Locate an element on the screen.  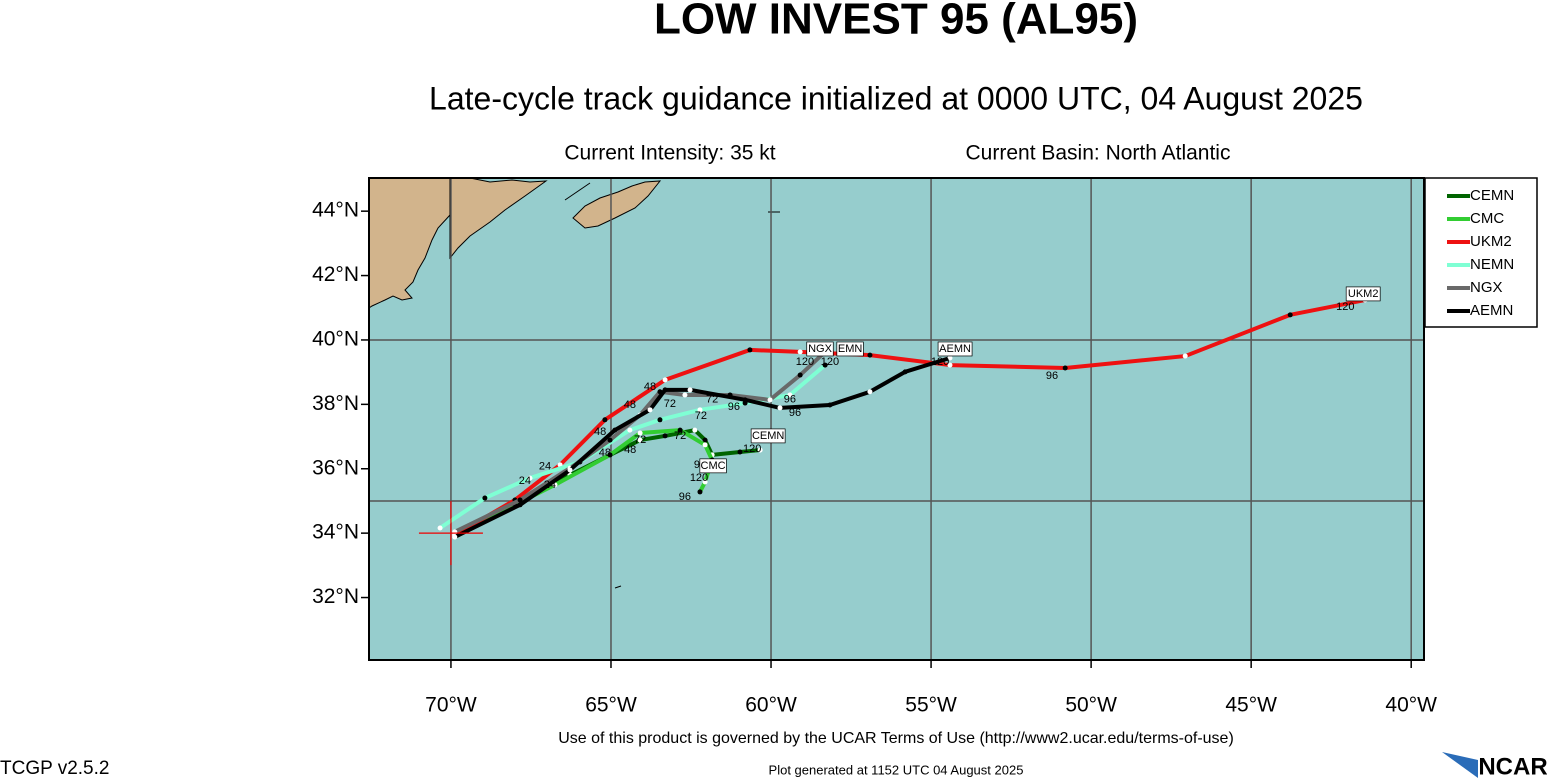
y-tick-label: 42°N is located at coordinates (335, 274).